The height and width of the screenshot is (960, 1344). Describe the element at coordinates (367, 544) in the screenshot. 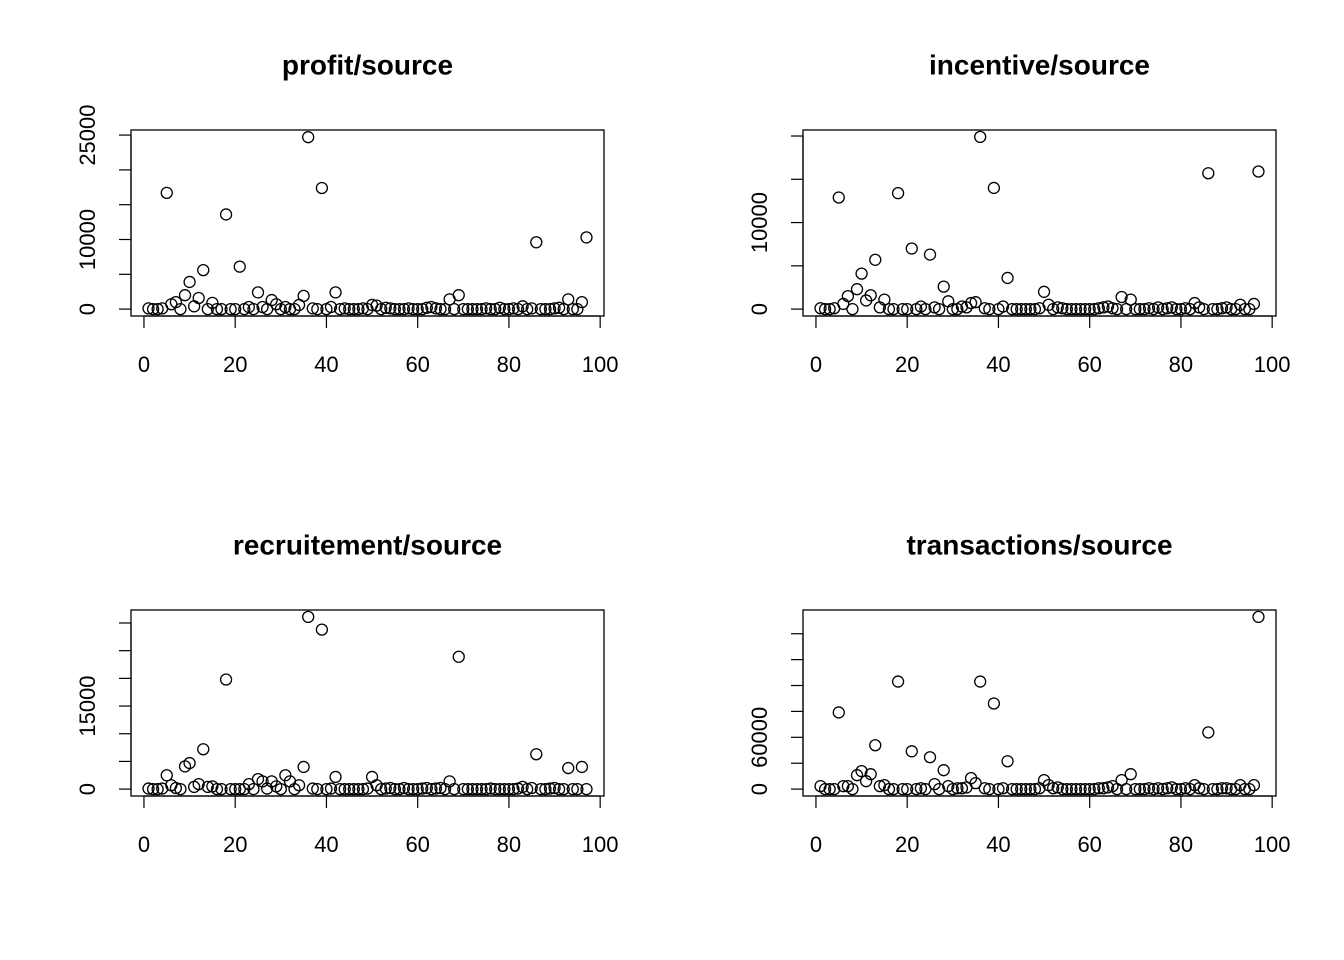

I see `chart-title: recruitement/source` at that location.